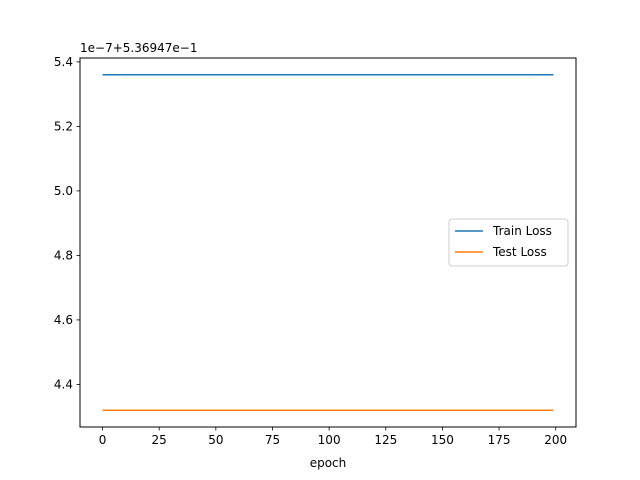 This screenshot has width=640, height=480. I want to click on x-tick-label: 0, so click(103, 440).